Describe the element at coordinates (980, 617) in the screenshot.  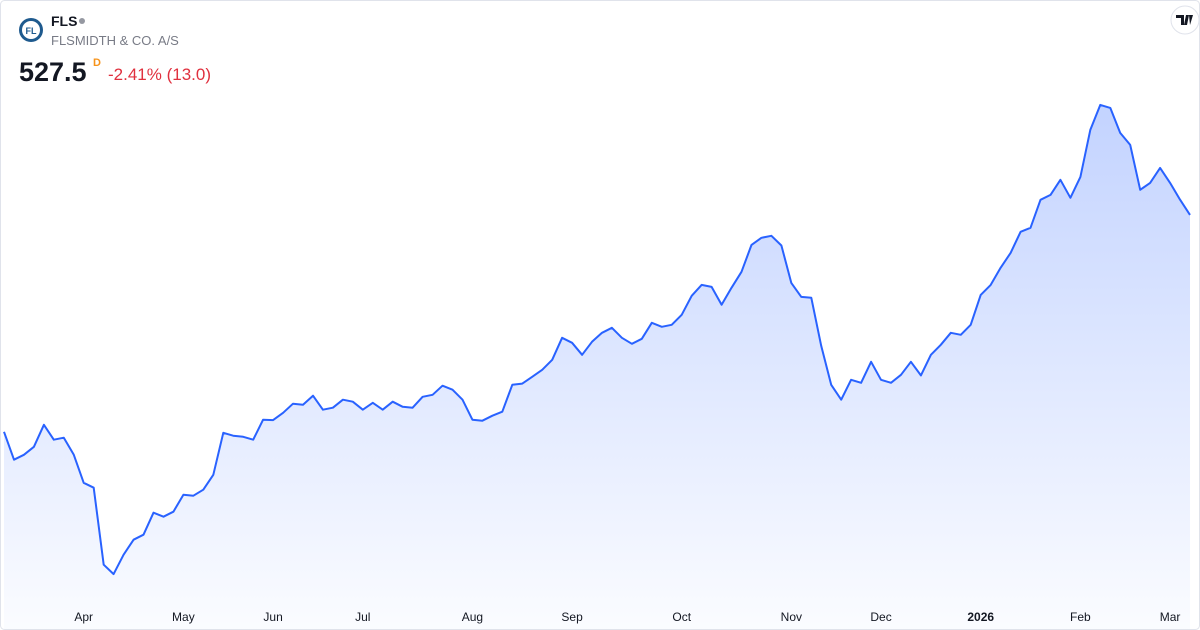
I see `x-tick-label: 2026` at that location.